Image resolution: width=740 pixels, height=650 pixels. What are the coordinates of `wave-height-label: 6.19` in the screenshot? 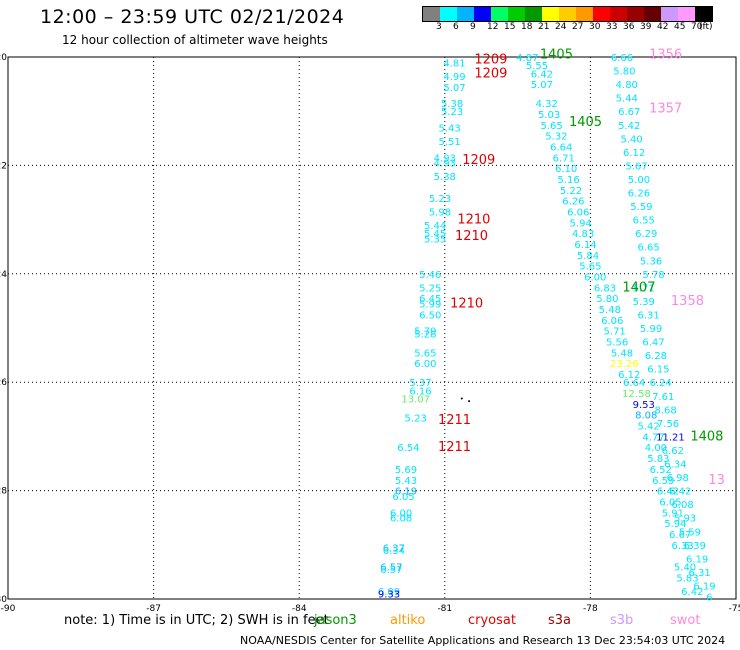 It's located at (697, 559).